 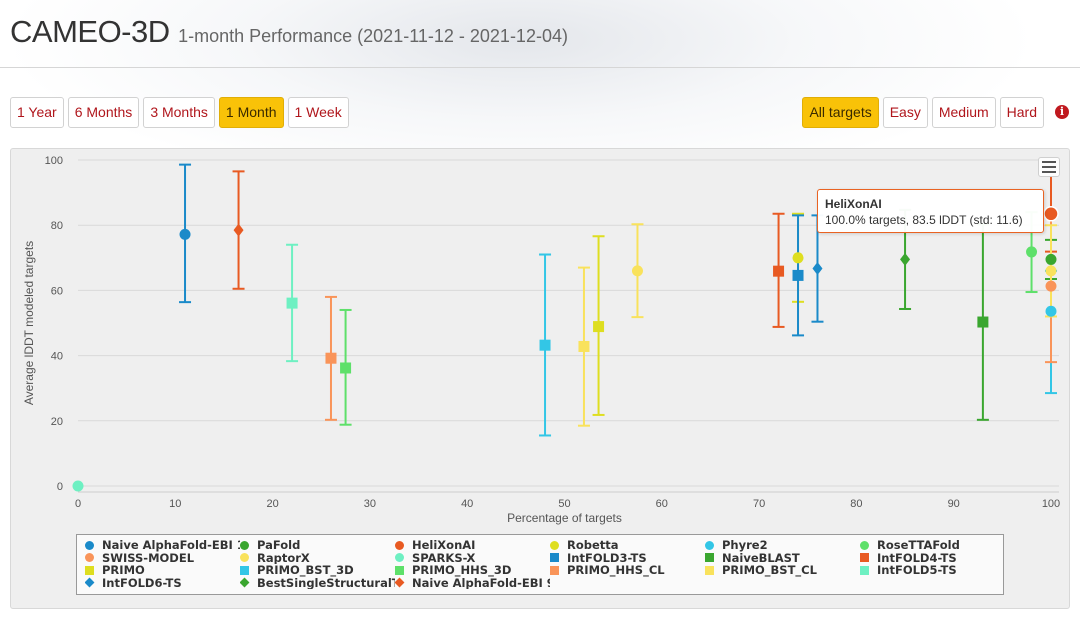 What do you see at coordinates (798, 258) in the screenshot?
I see `point-robetta` at bounding box center [798, 258].